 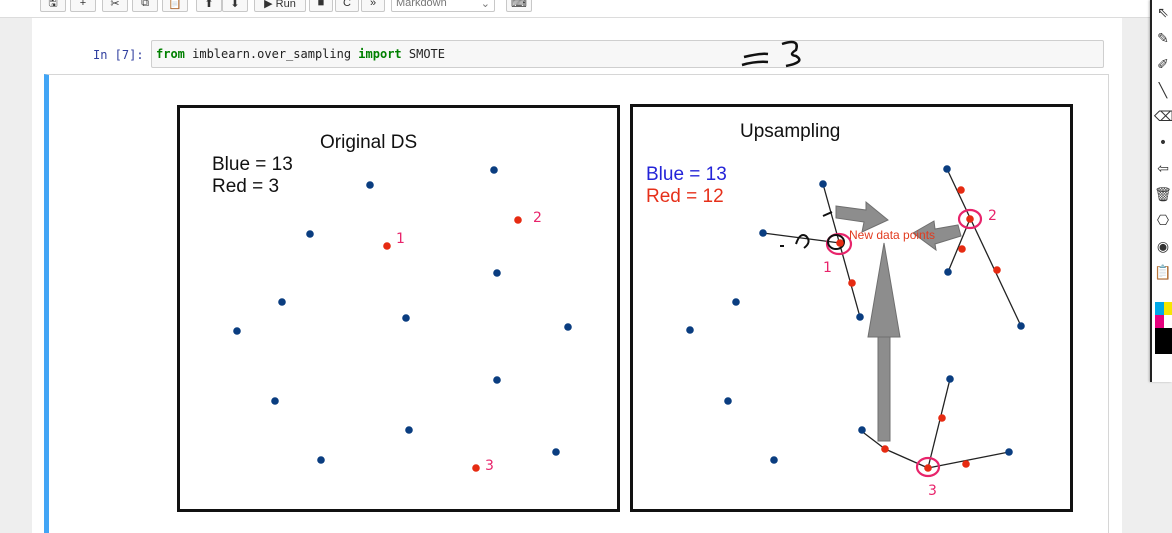 What do you see at coordinates (252, 164) in the screenshot?
I see `original-blue-count: Blue = 13` at bounding box center [252, 164].